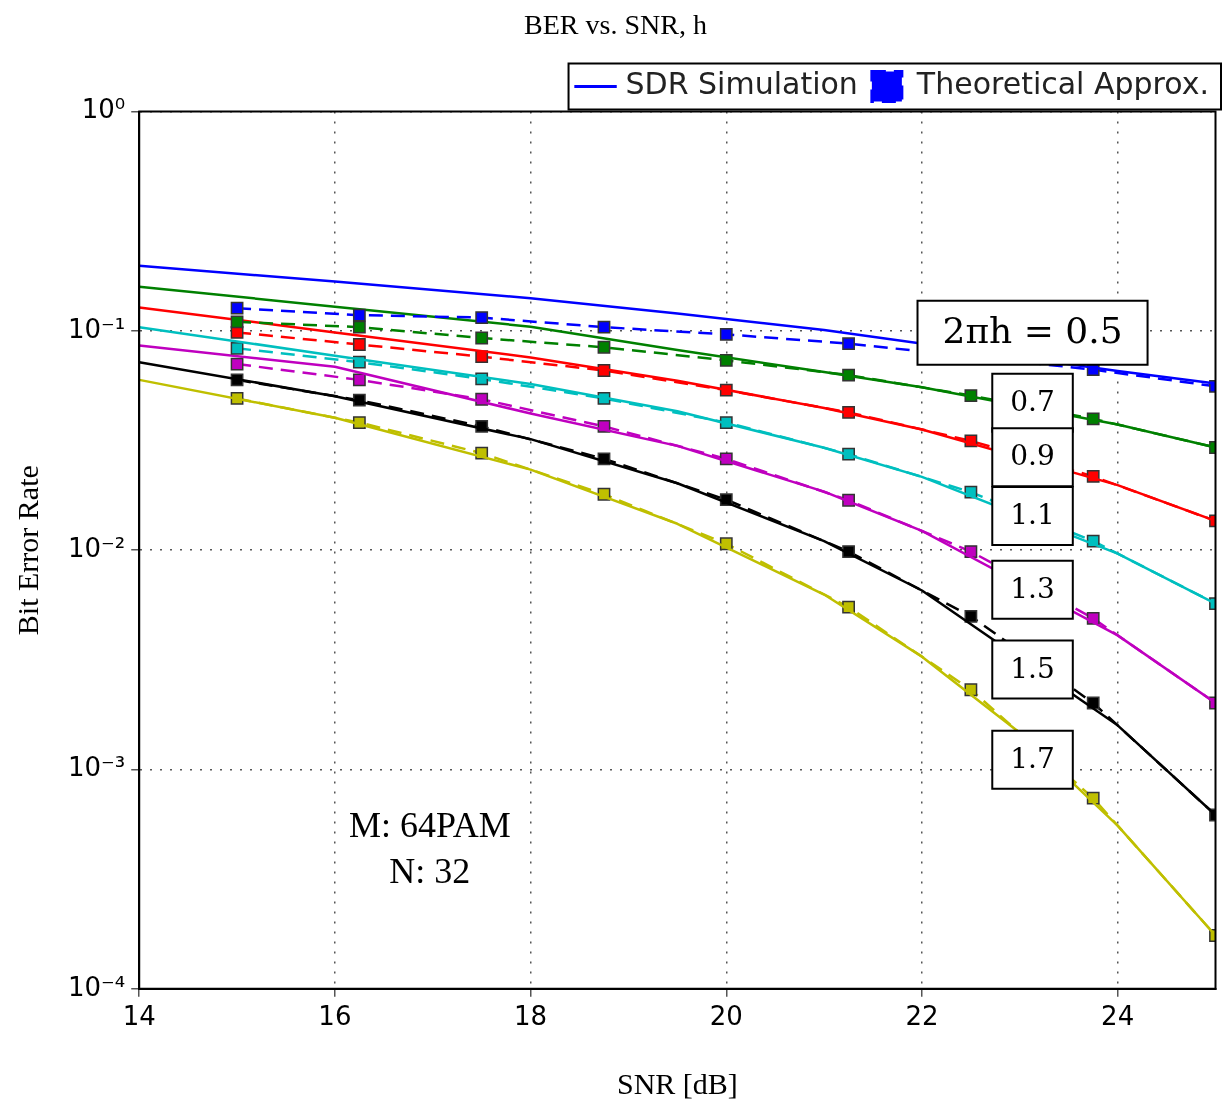 This screenshot has height=1116, width=1225. I want to click on x-tick-label: 16, so click(335, 1016).